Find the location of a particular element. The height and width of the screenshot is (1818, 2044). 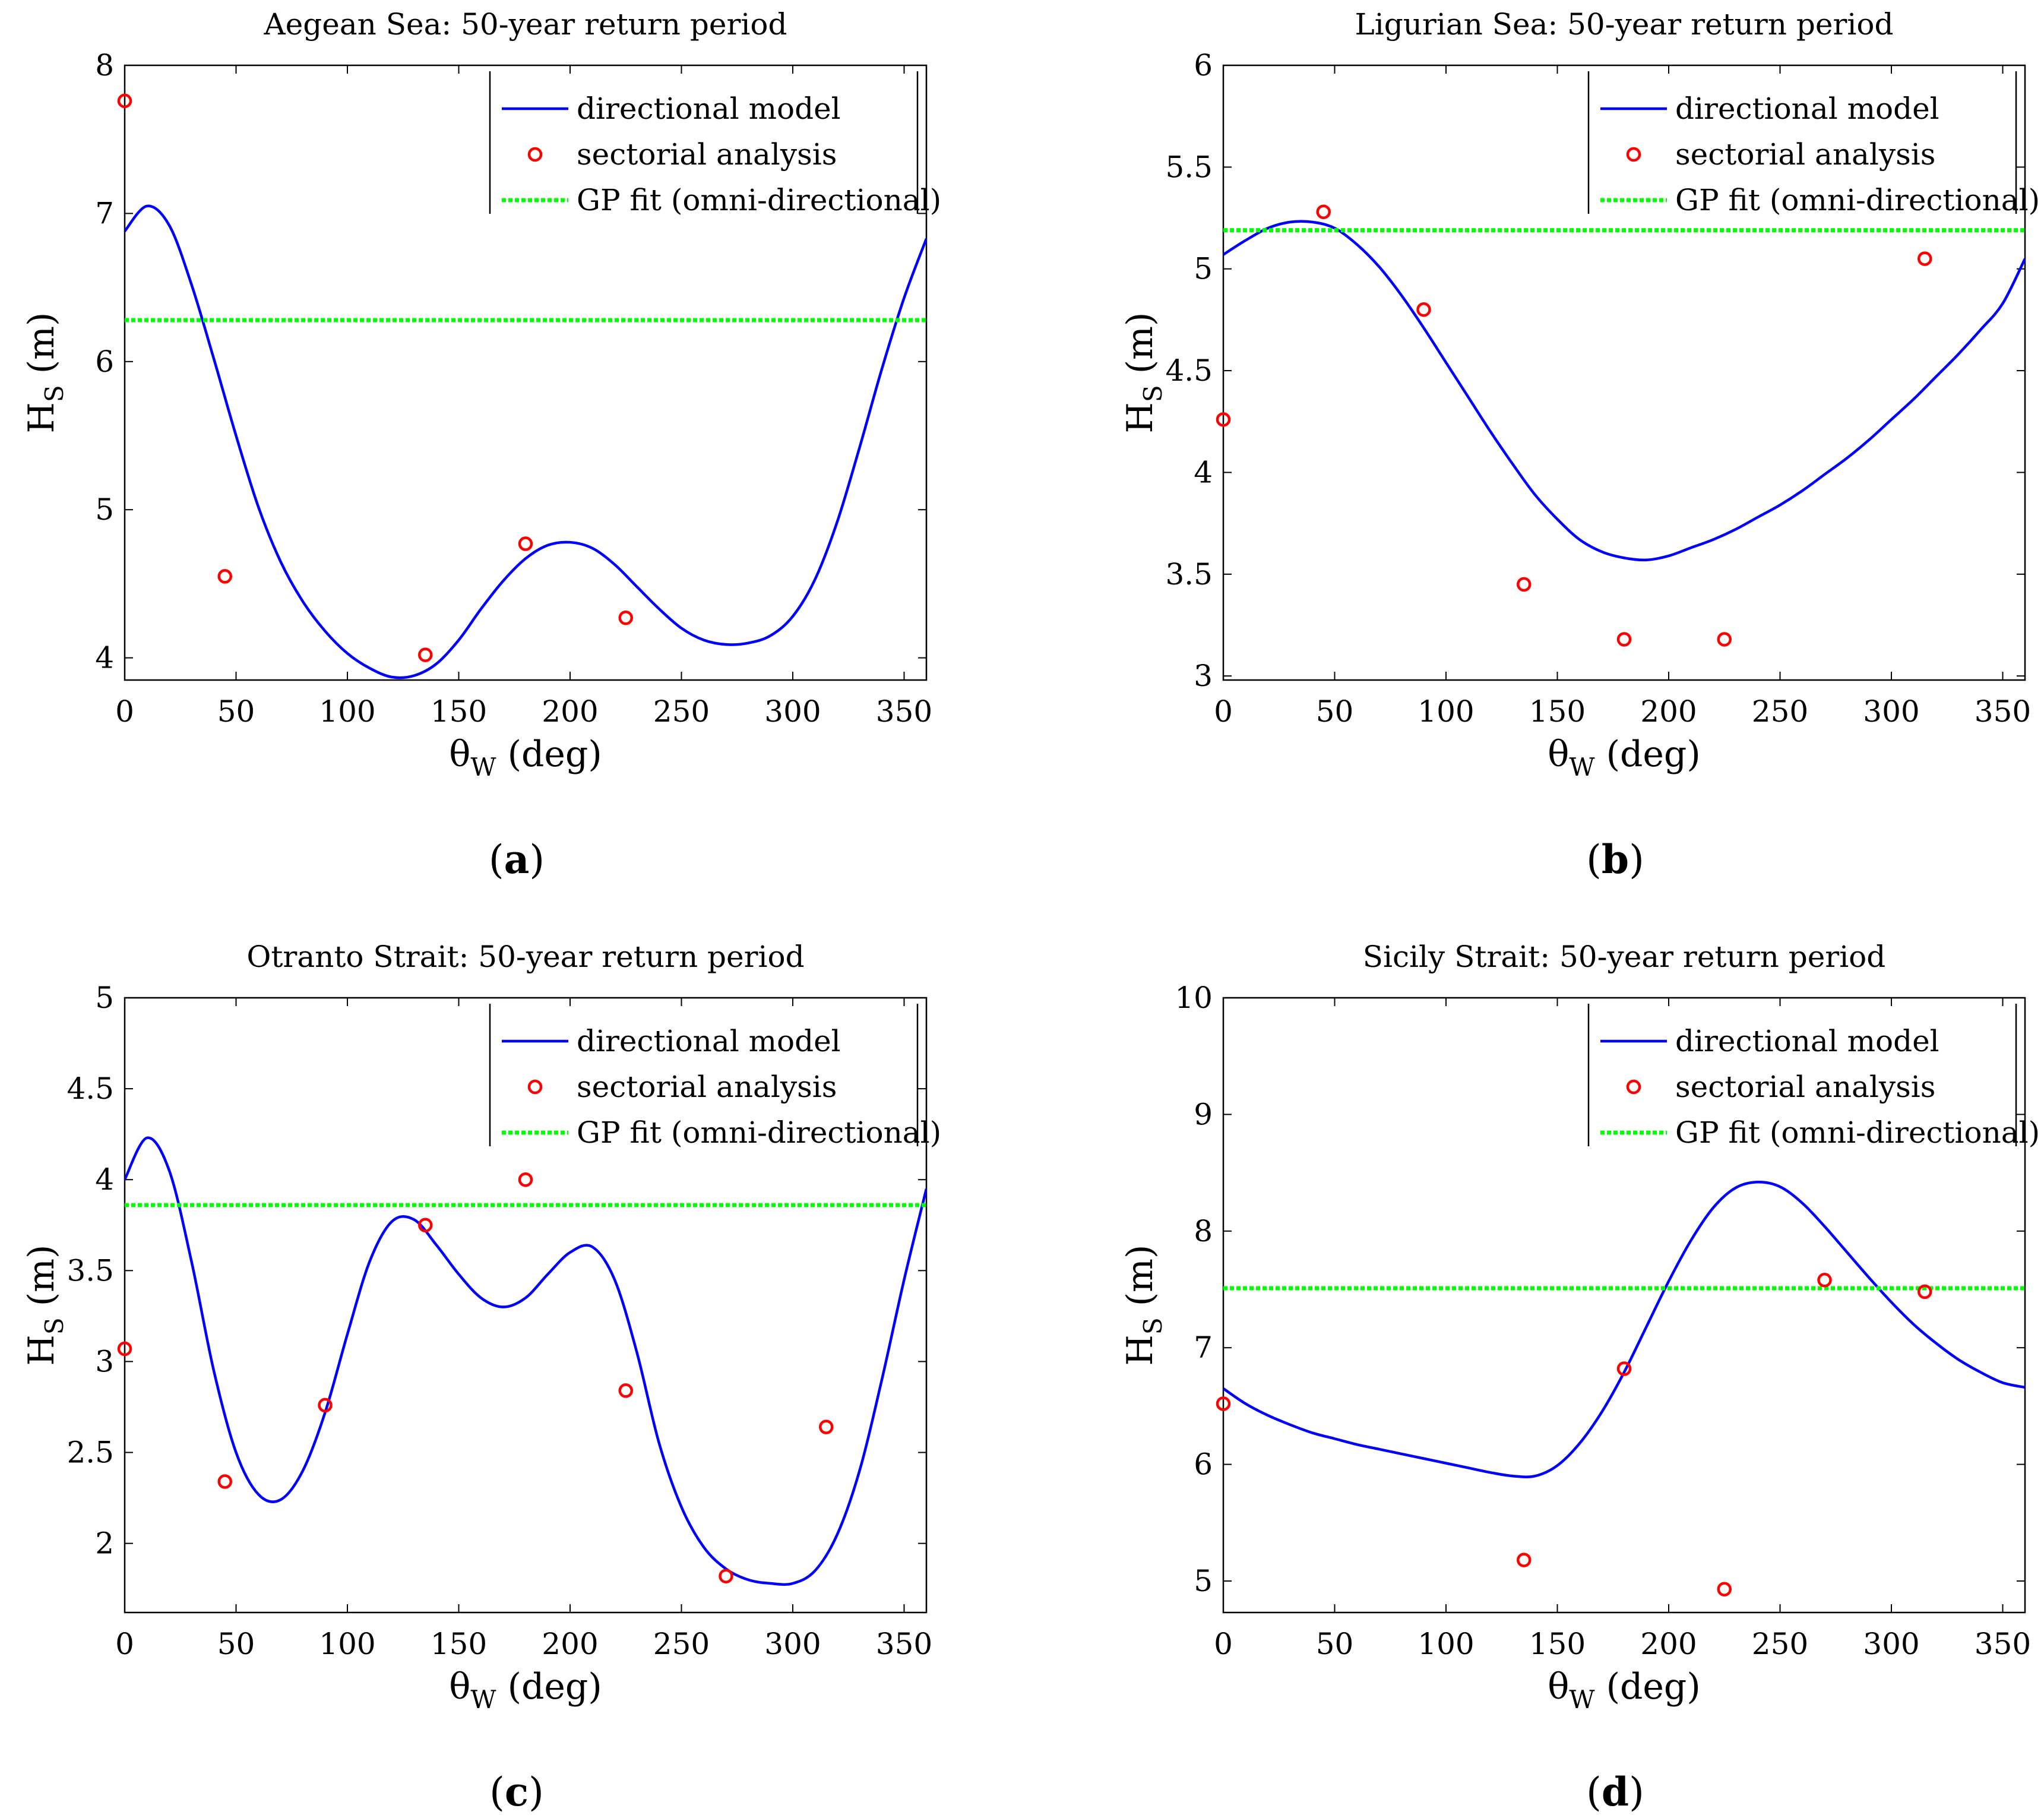

chart-title: Aegean Sea: 50-year return period is located at coordinates (525, 24).